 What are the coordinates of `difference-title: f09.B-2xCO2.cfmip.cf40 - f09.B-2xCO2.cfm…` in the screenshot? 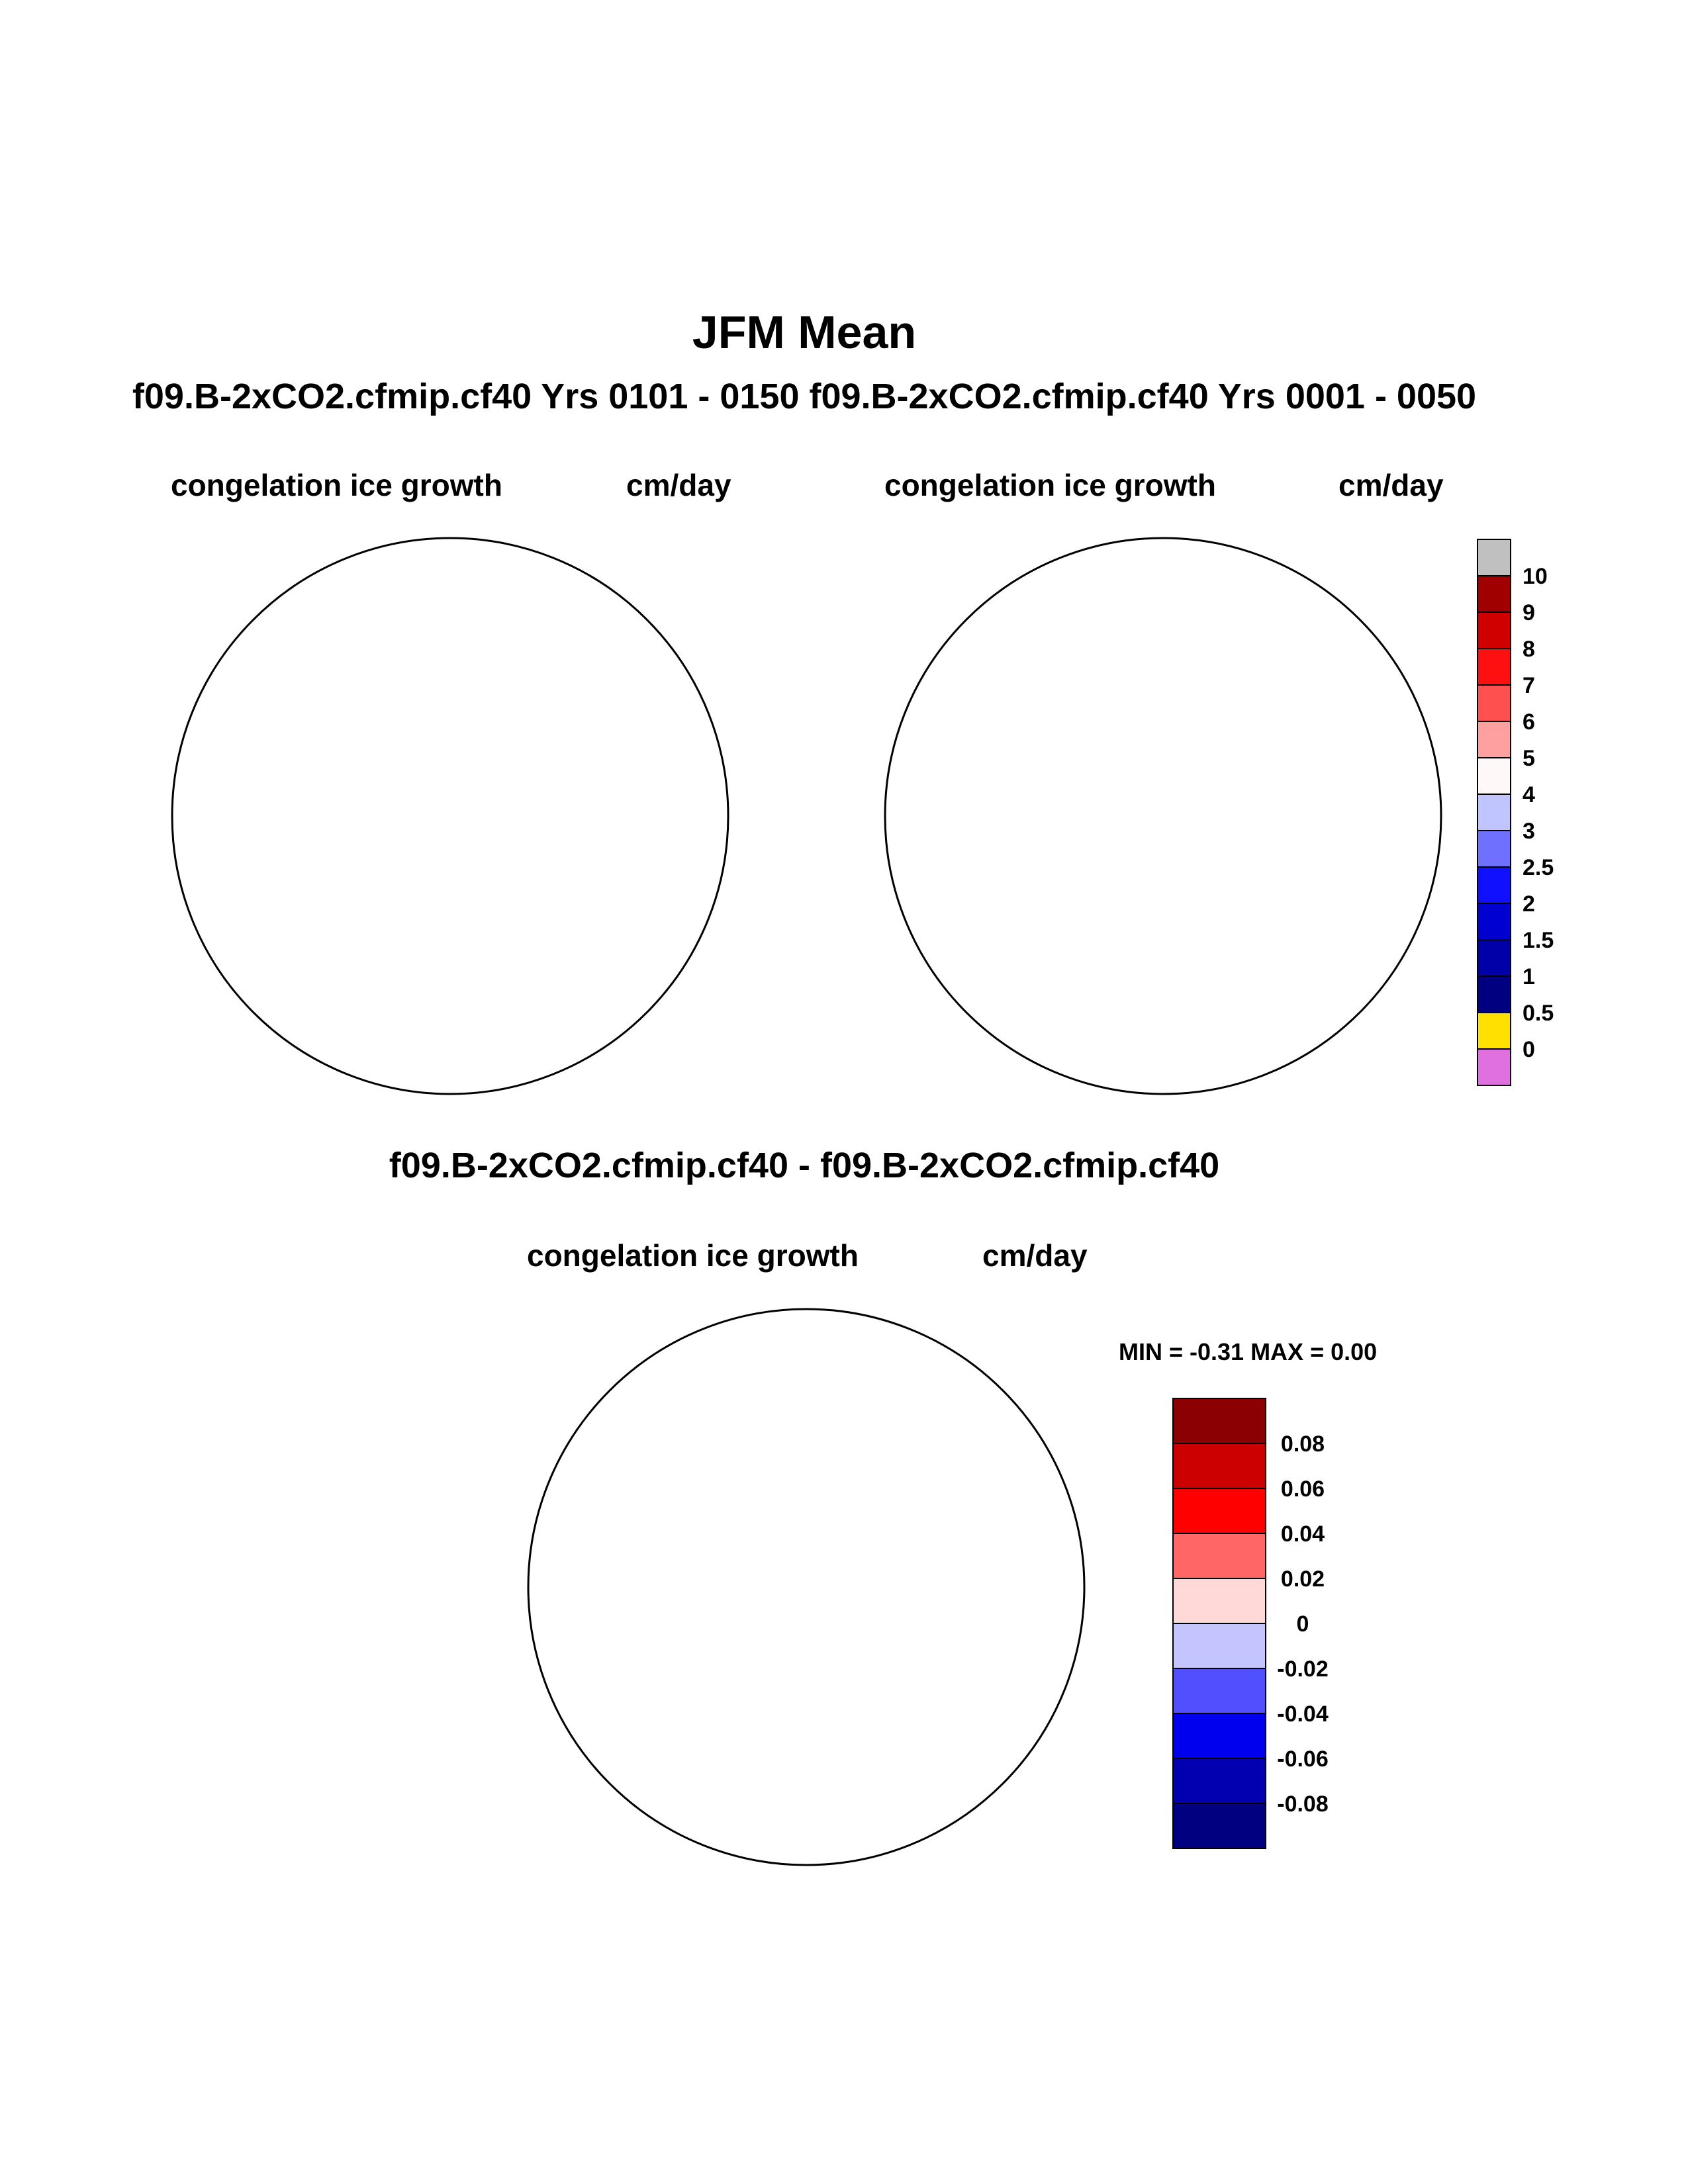 It's located at (805, 1165).